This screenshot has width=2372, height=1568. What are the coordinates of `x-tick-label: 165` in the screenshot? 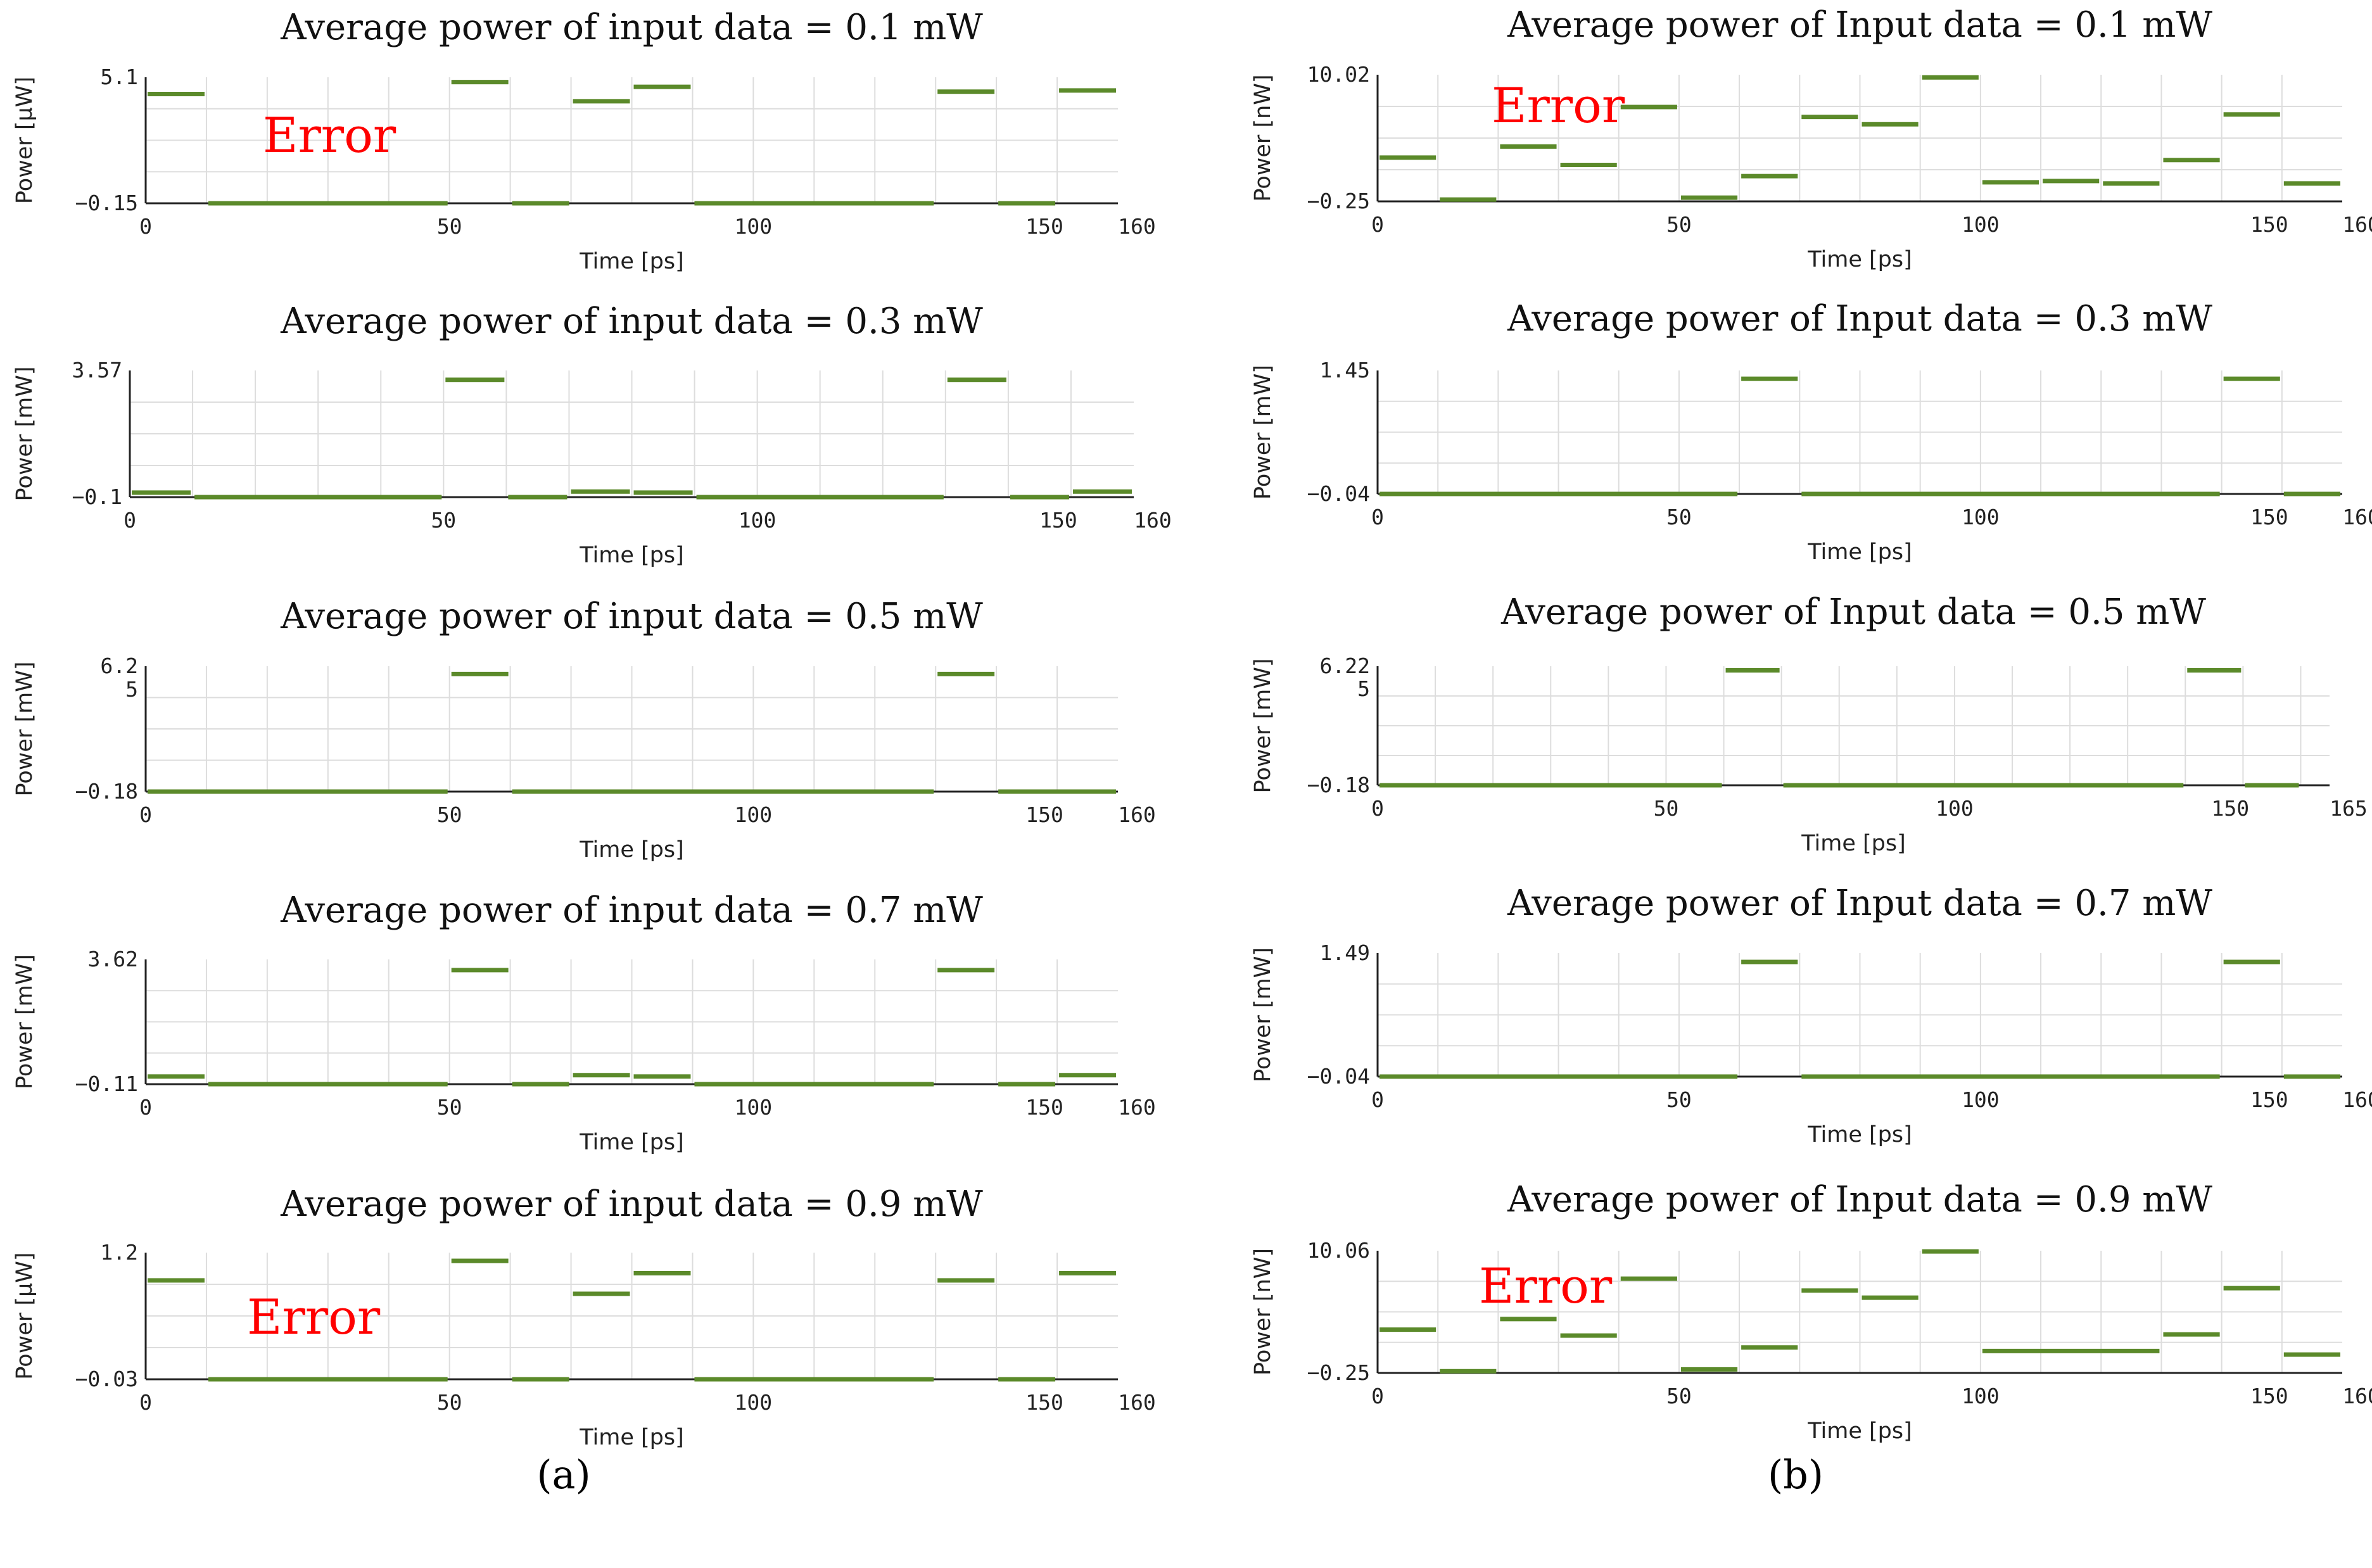 It's located at (2349, 809).